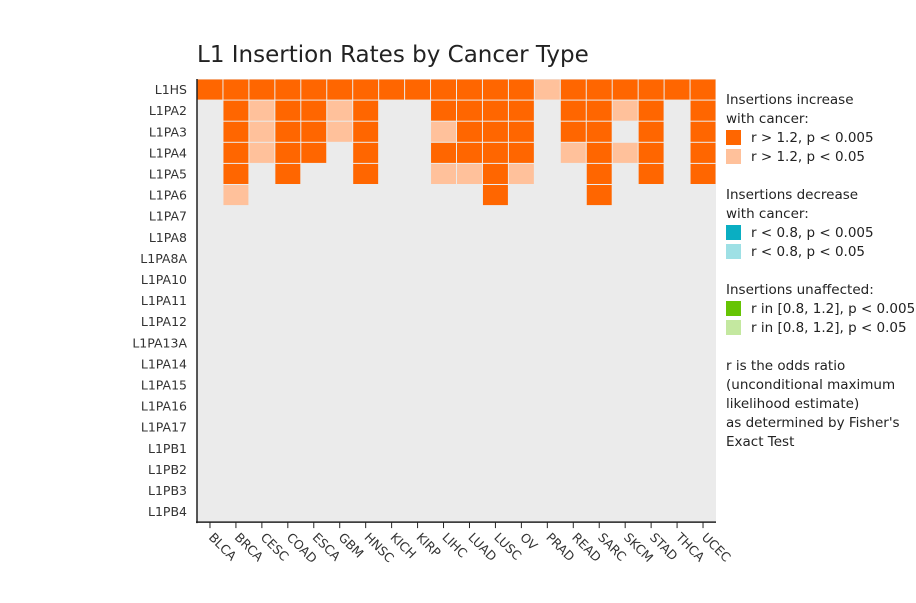 The height and width of the screenshot is (603, 916). What do you see at coordinates (808, 252) in the screenshot?
I see `legend-label: r < 0.8, p < 0.05` at bounding box center [808, 252].